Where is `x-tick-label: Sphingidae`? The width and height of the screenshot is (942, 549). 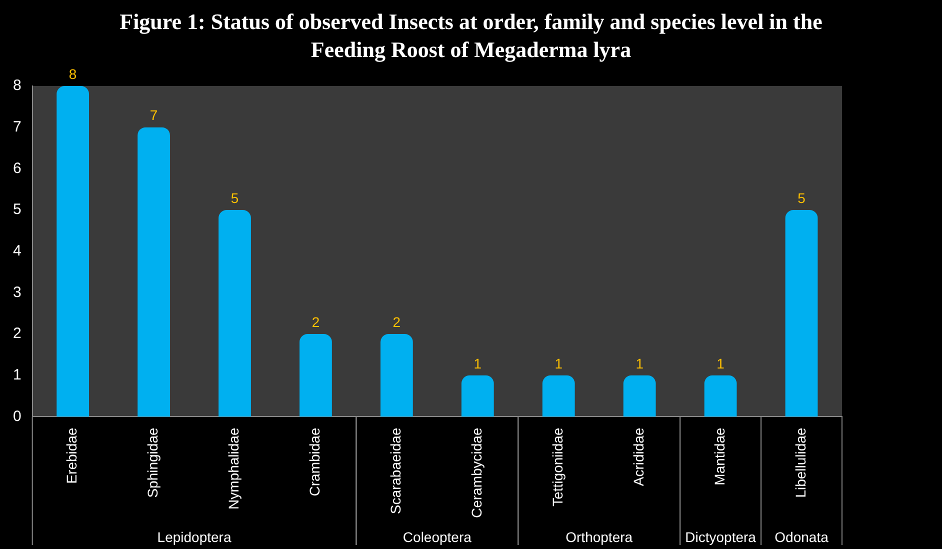 x-tick-label: Sphingidae is located at coordinates (152, 463).